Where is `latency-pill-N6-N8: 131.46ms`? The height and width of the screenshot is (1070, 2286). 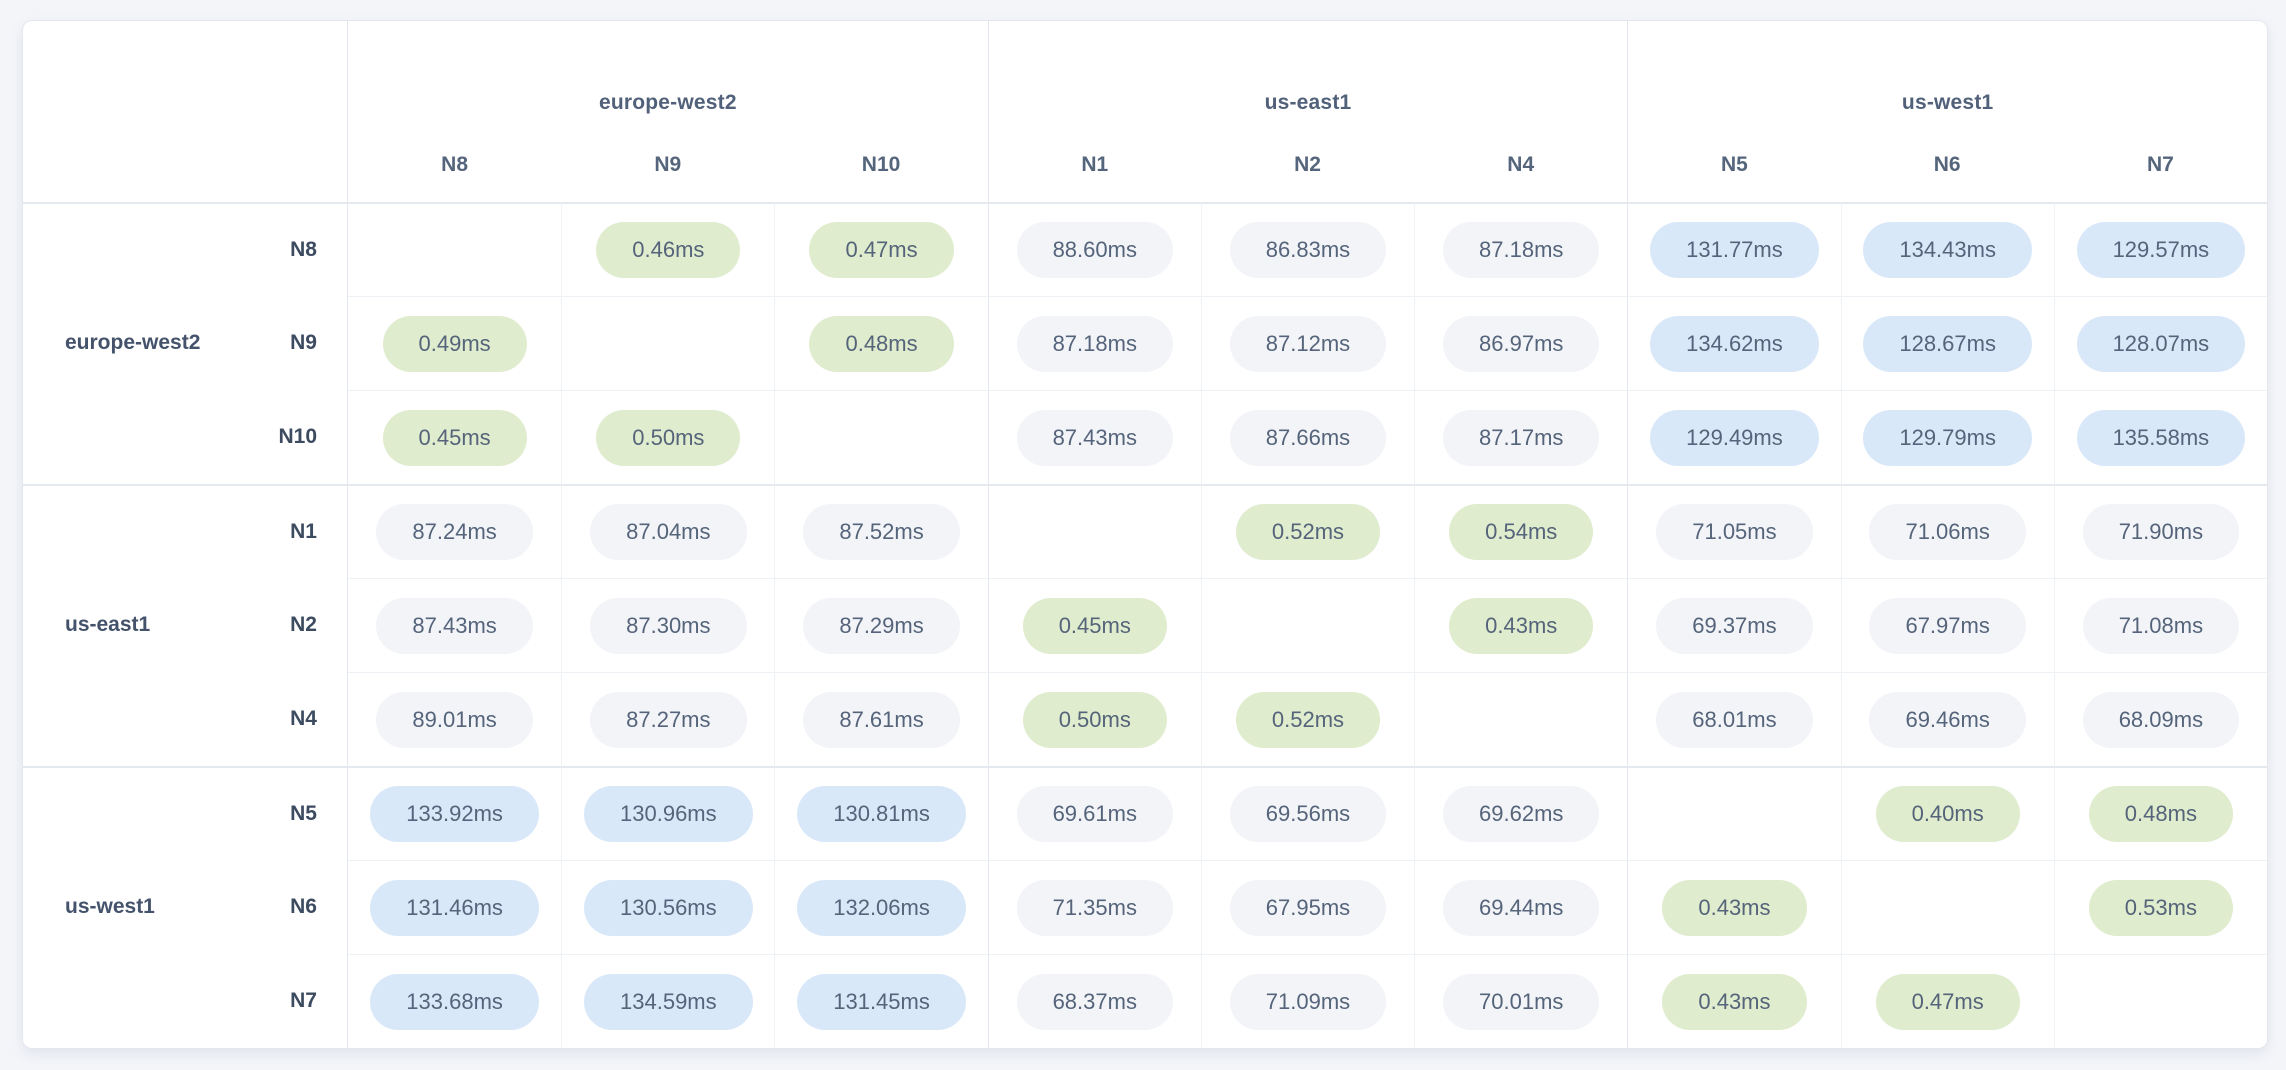 latency-pill-N6-N8: 131.46ms is located at coordinates (454, 907).